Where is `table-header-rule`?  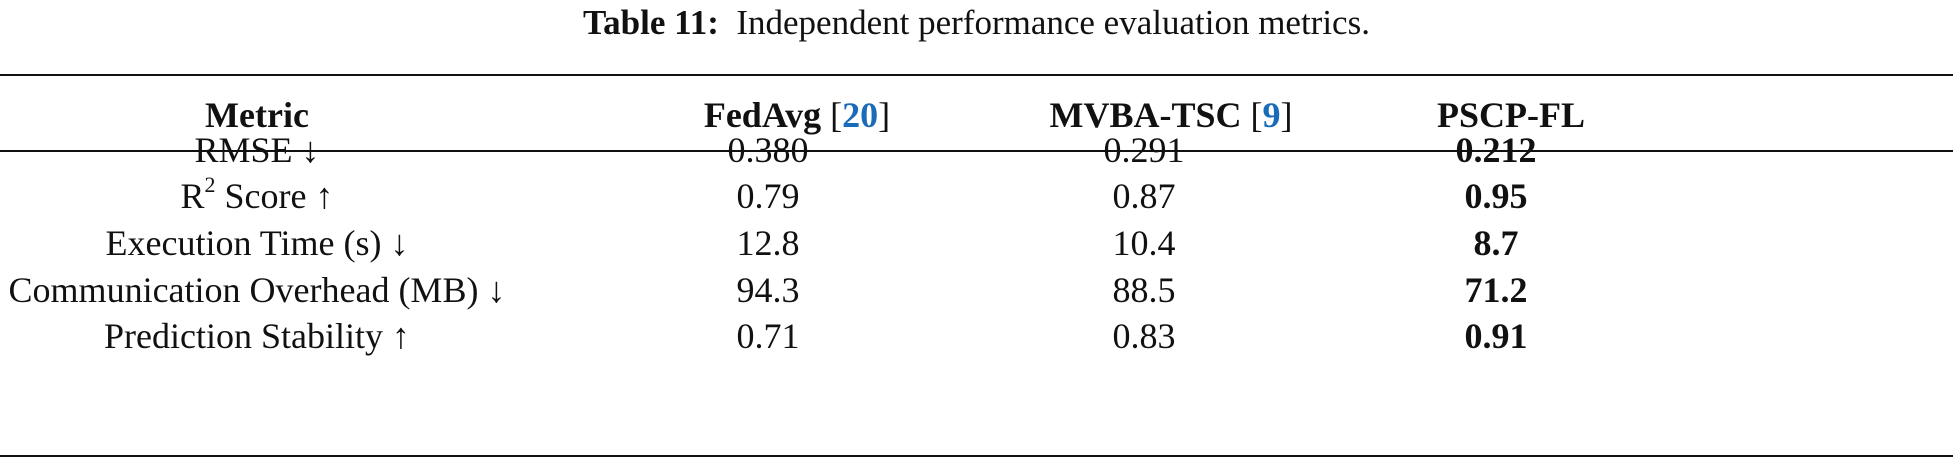
table-header-rule is located at coordinates (976, 151).